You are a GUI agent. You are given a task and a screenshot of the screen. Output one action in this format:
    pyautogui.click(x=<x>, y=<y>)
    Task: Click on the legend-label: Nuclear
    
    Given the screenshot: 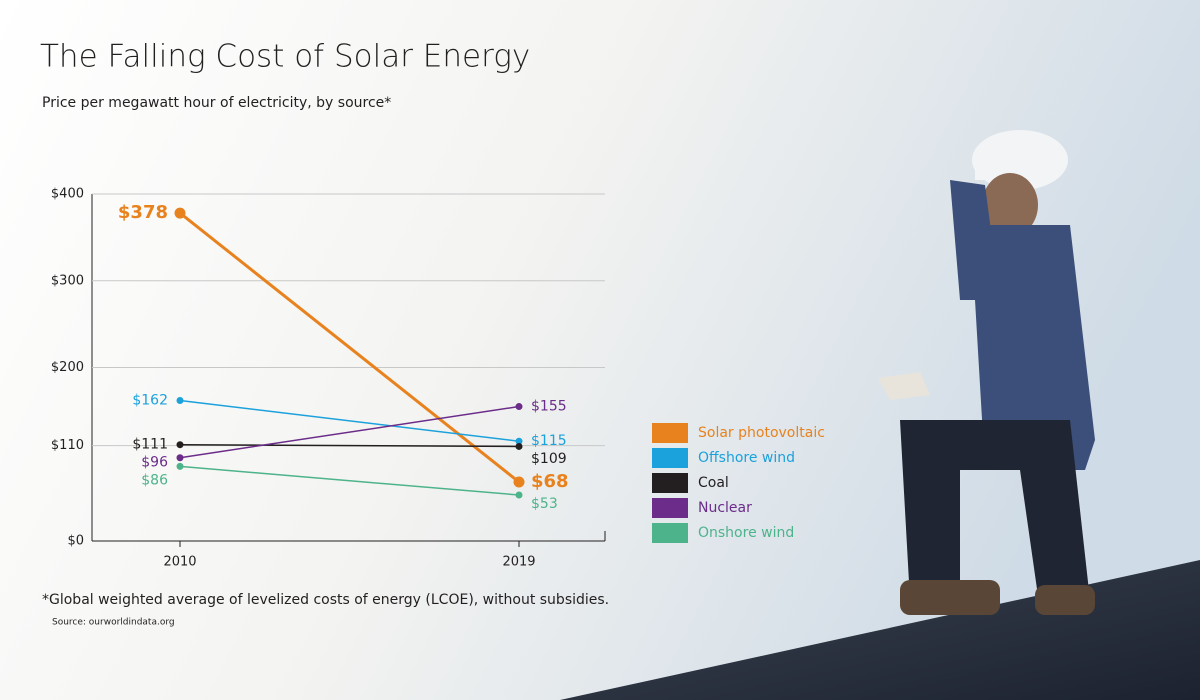 What is the action you would take?
    pyautogui.click(x=725, y=508)
    